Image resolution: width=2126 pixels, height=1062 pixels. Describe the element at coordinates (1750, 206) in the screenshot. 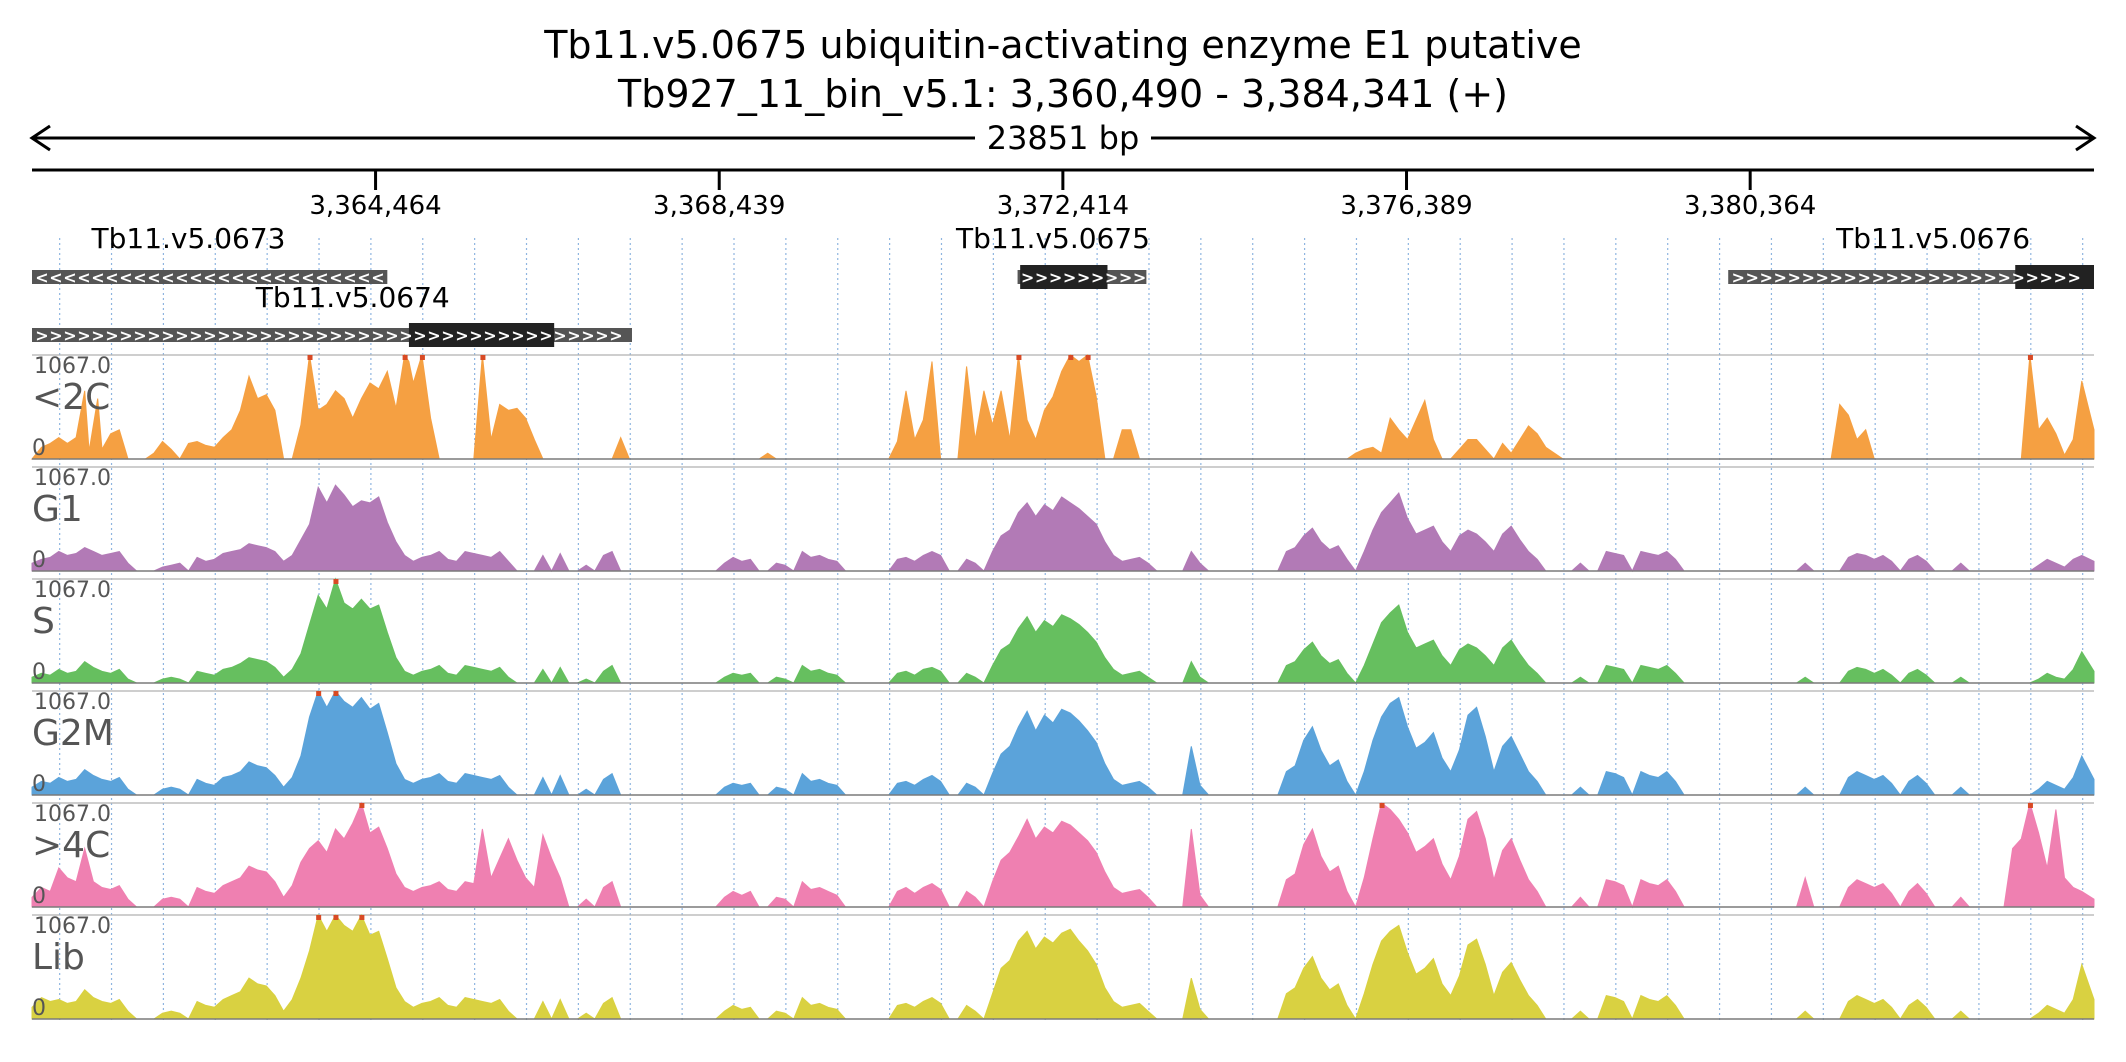

I see `axis-tick-label: 3,380,364` at that location.